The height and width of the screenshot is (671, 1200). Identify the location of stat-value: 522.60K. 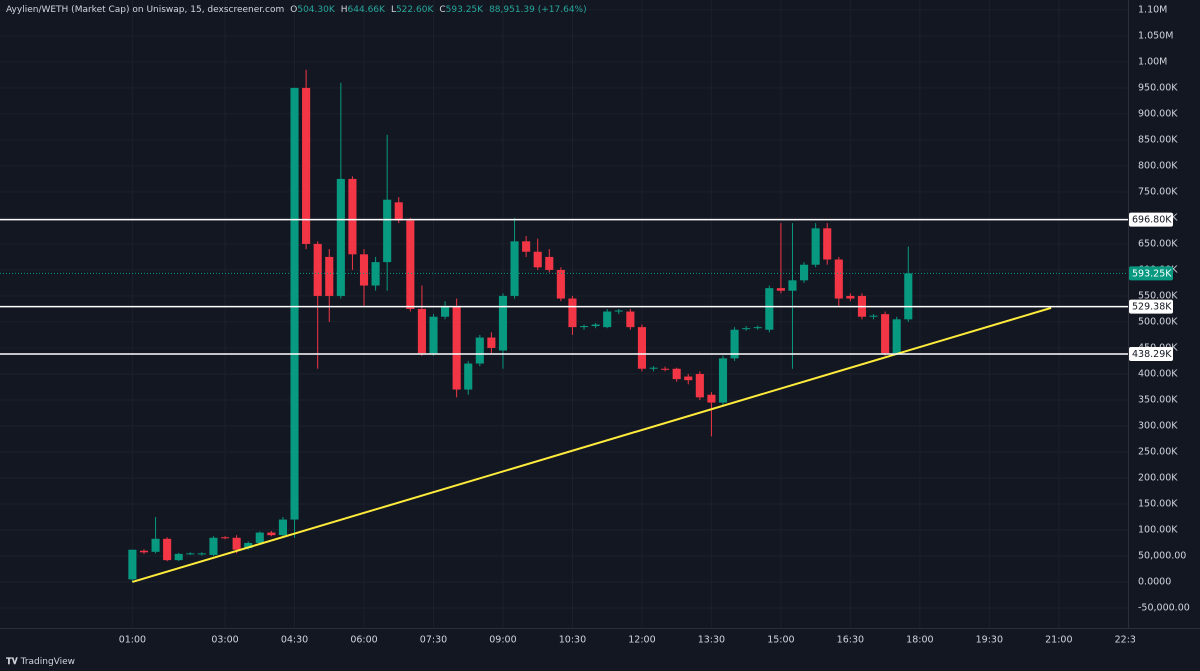
(414, 10).